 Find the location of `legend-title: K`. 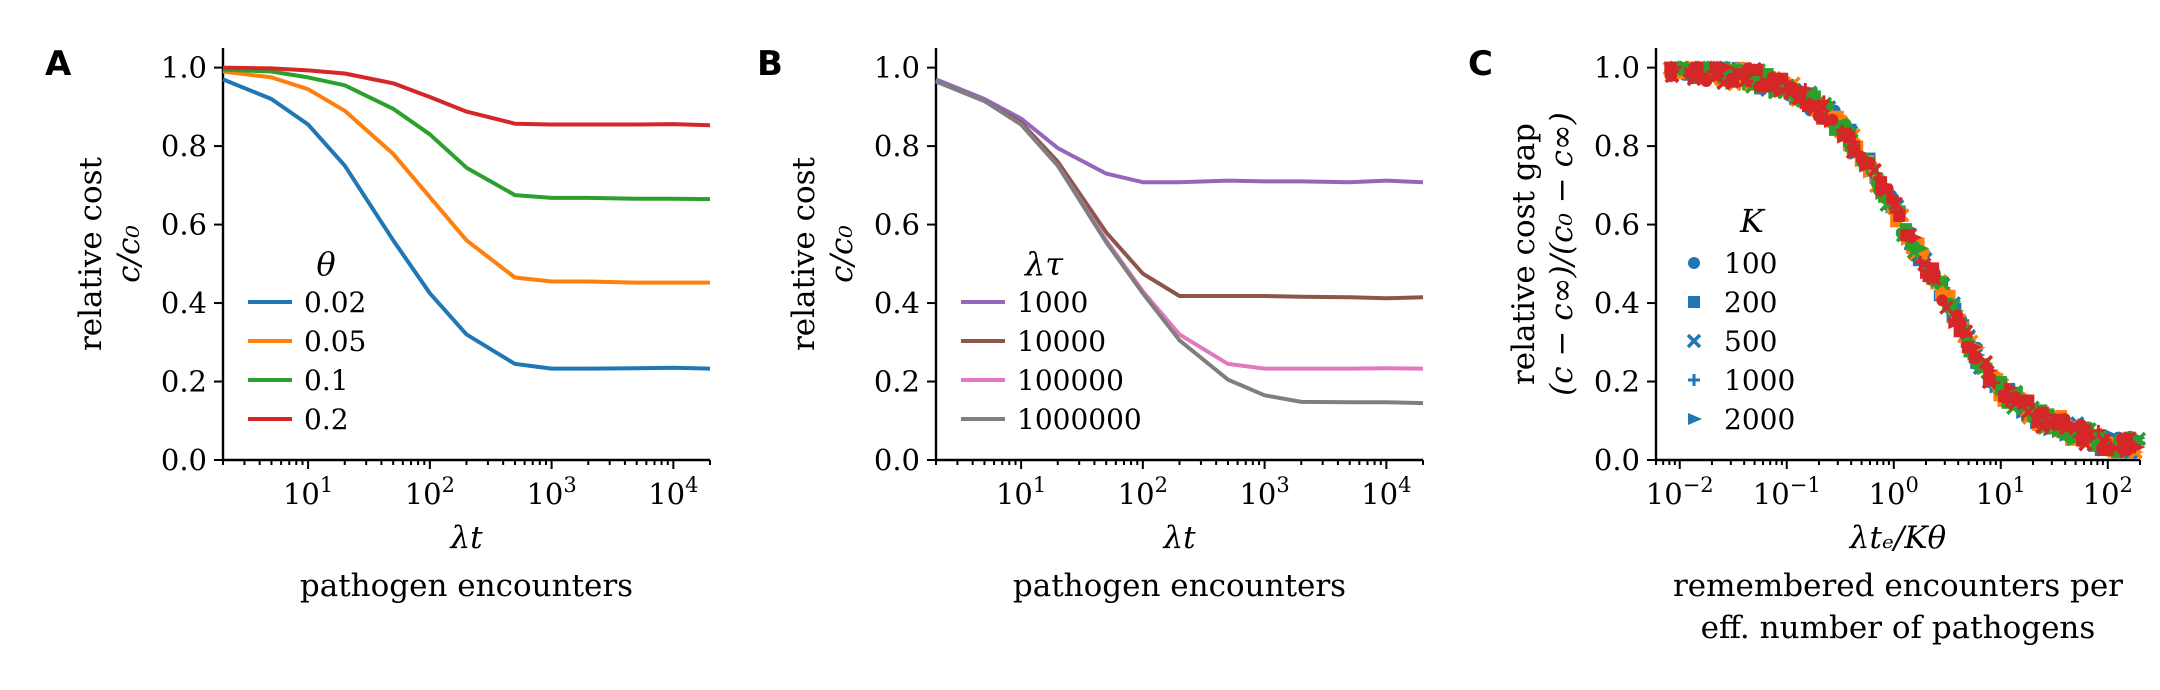

legend-title: K is located at coordinates (1752, 221).